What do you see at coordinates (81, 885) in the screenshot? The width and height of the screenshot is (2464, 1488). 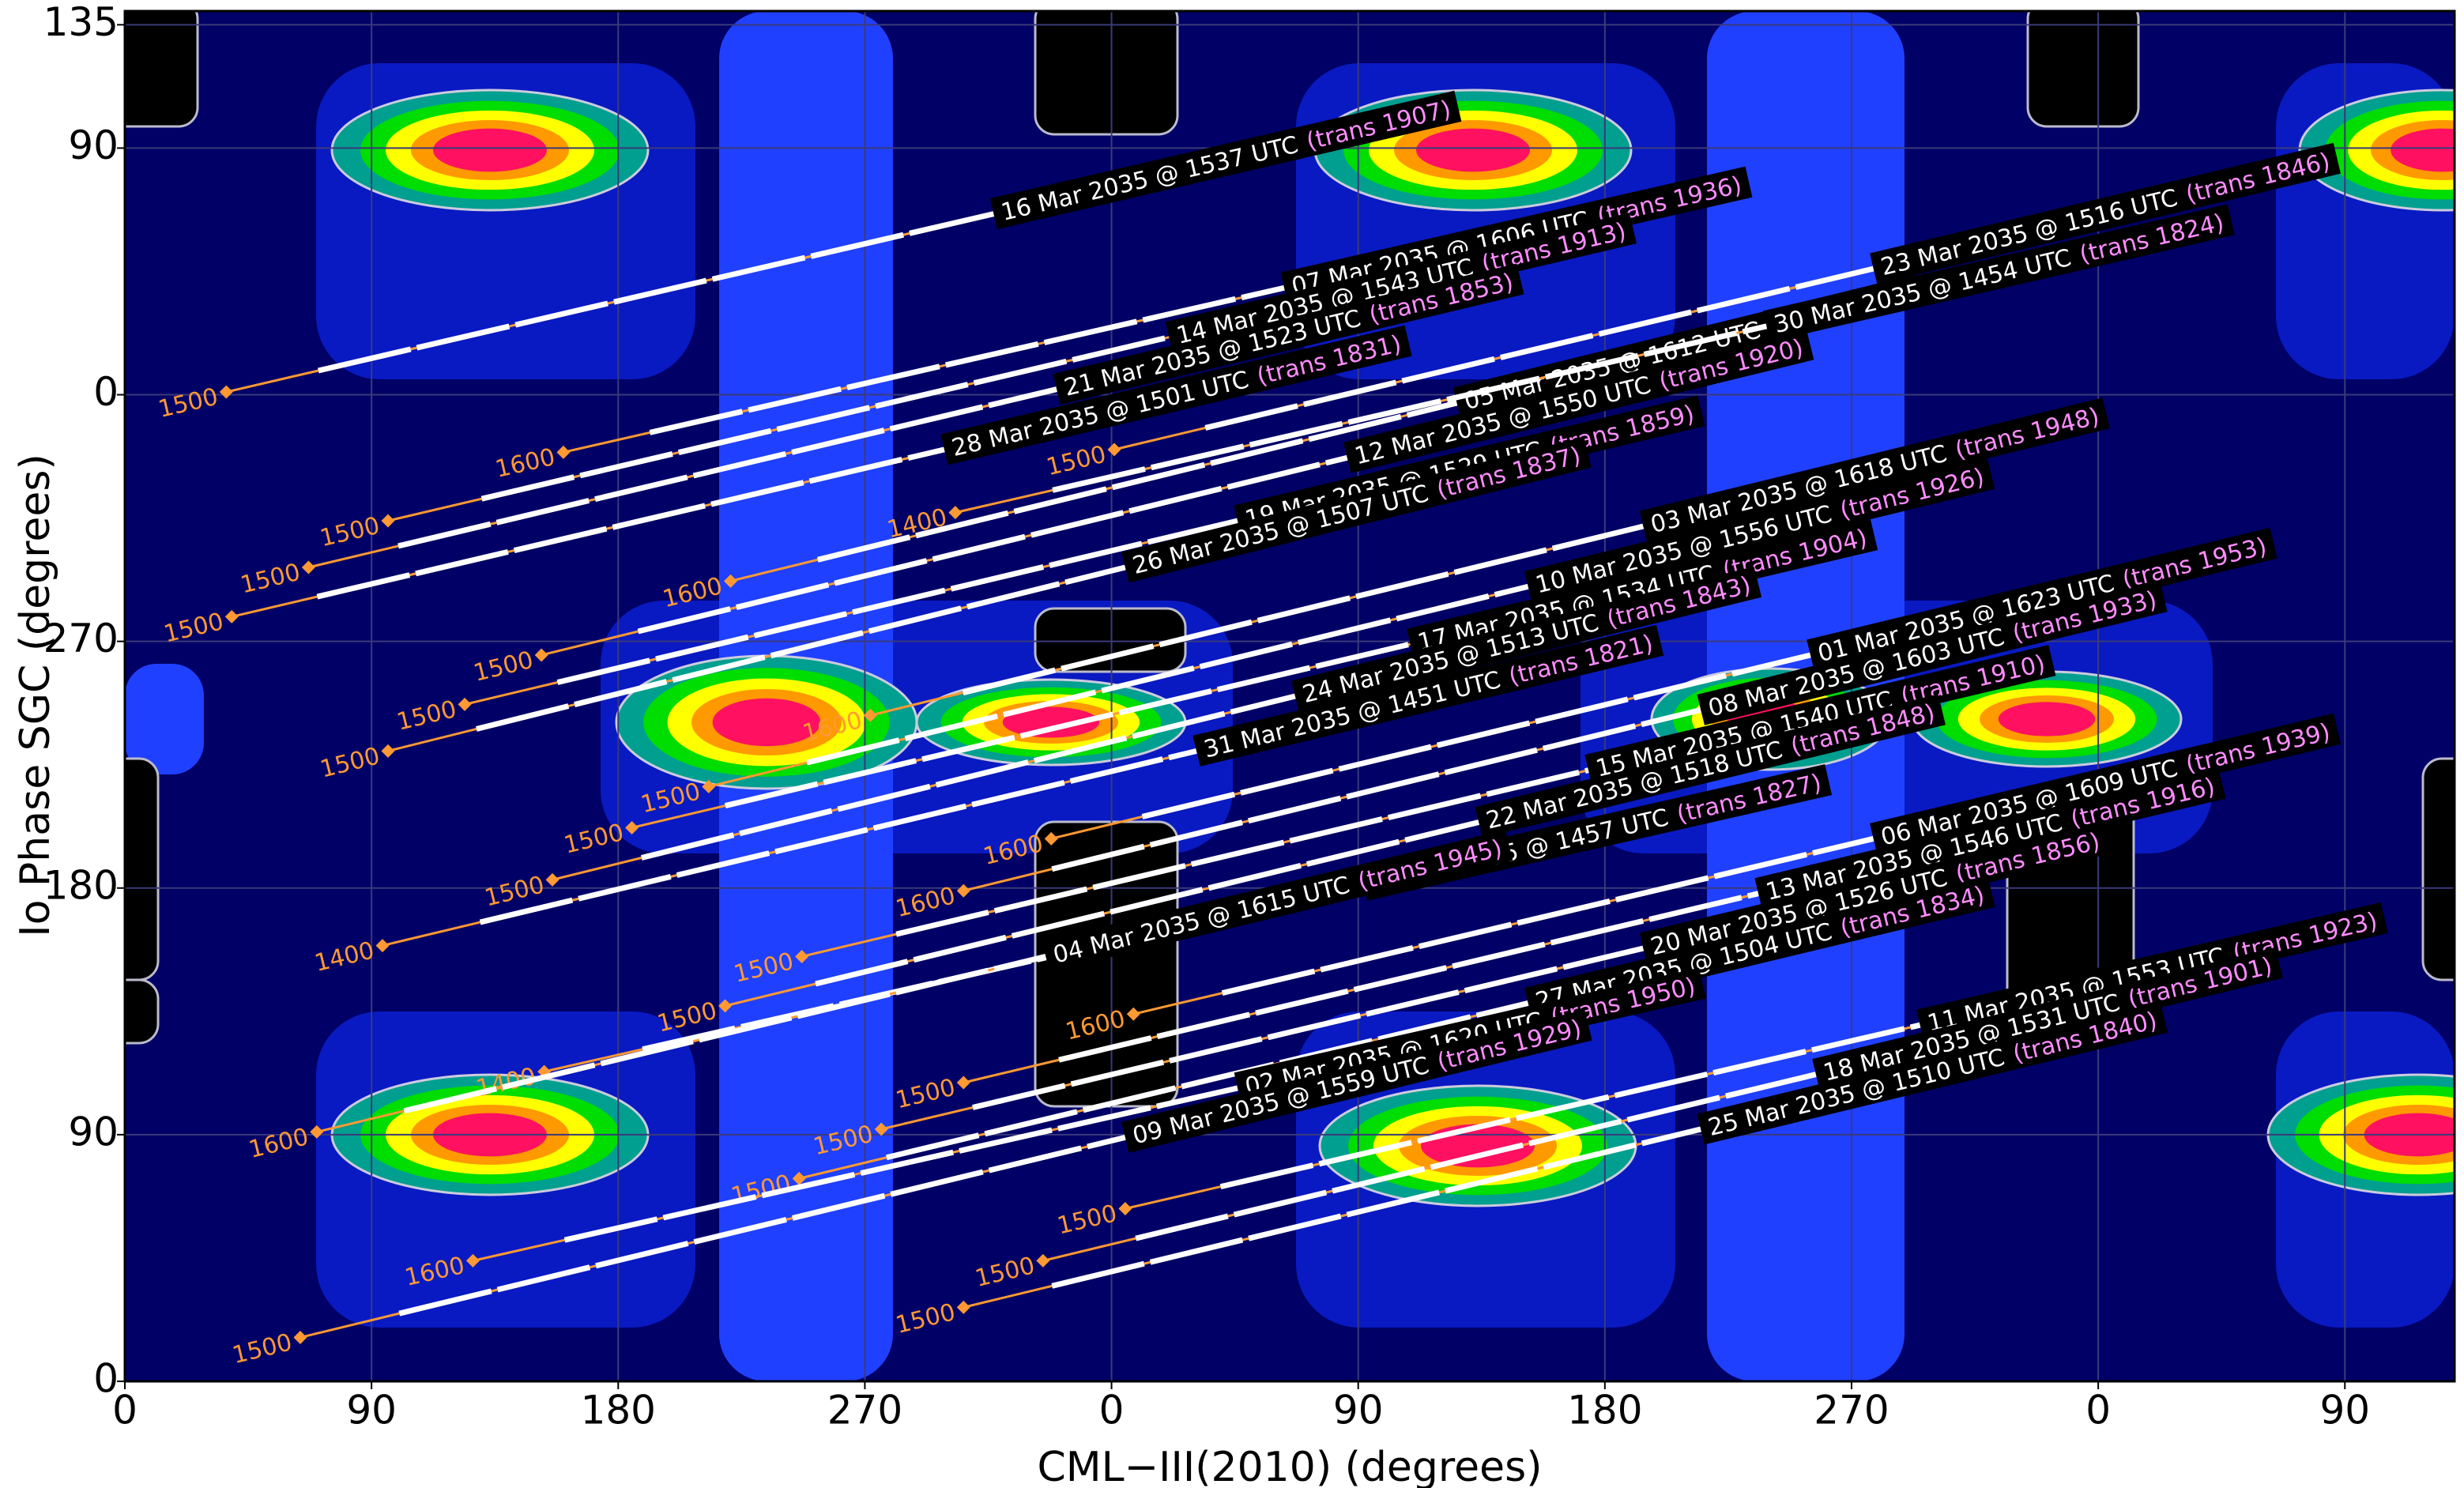 I see `y-tick-label: 180` at bounding box center [81, 885].